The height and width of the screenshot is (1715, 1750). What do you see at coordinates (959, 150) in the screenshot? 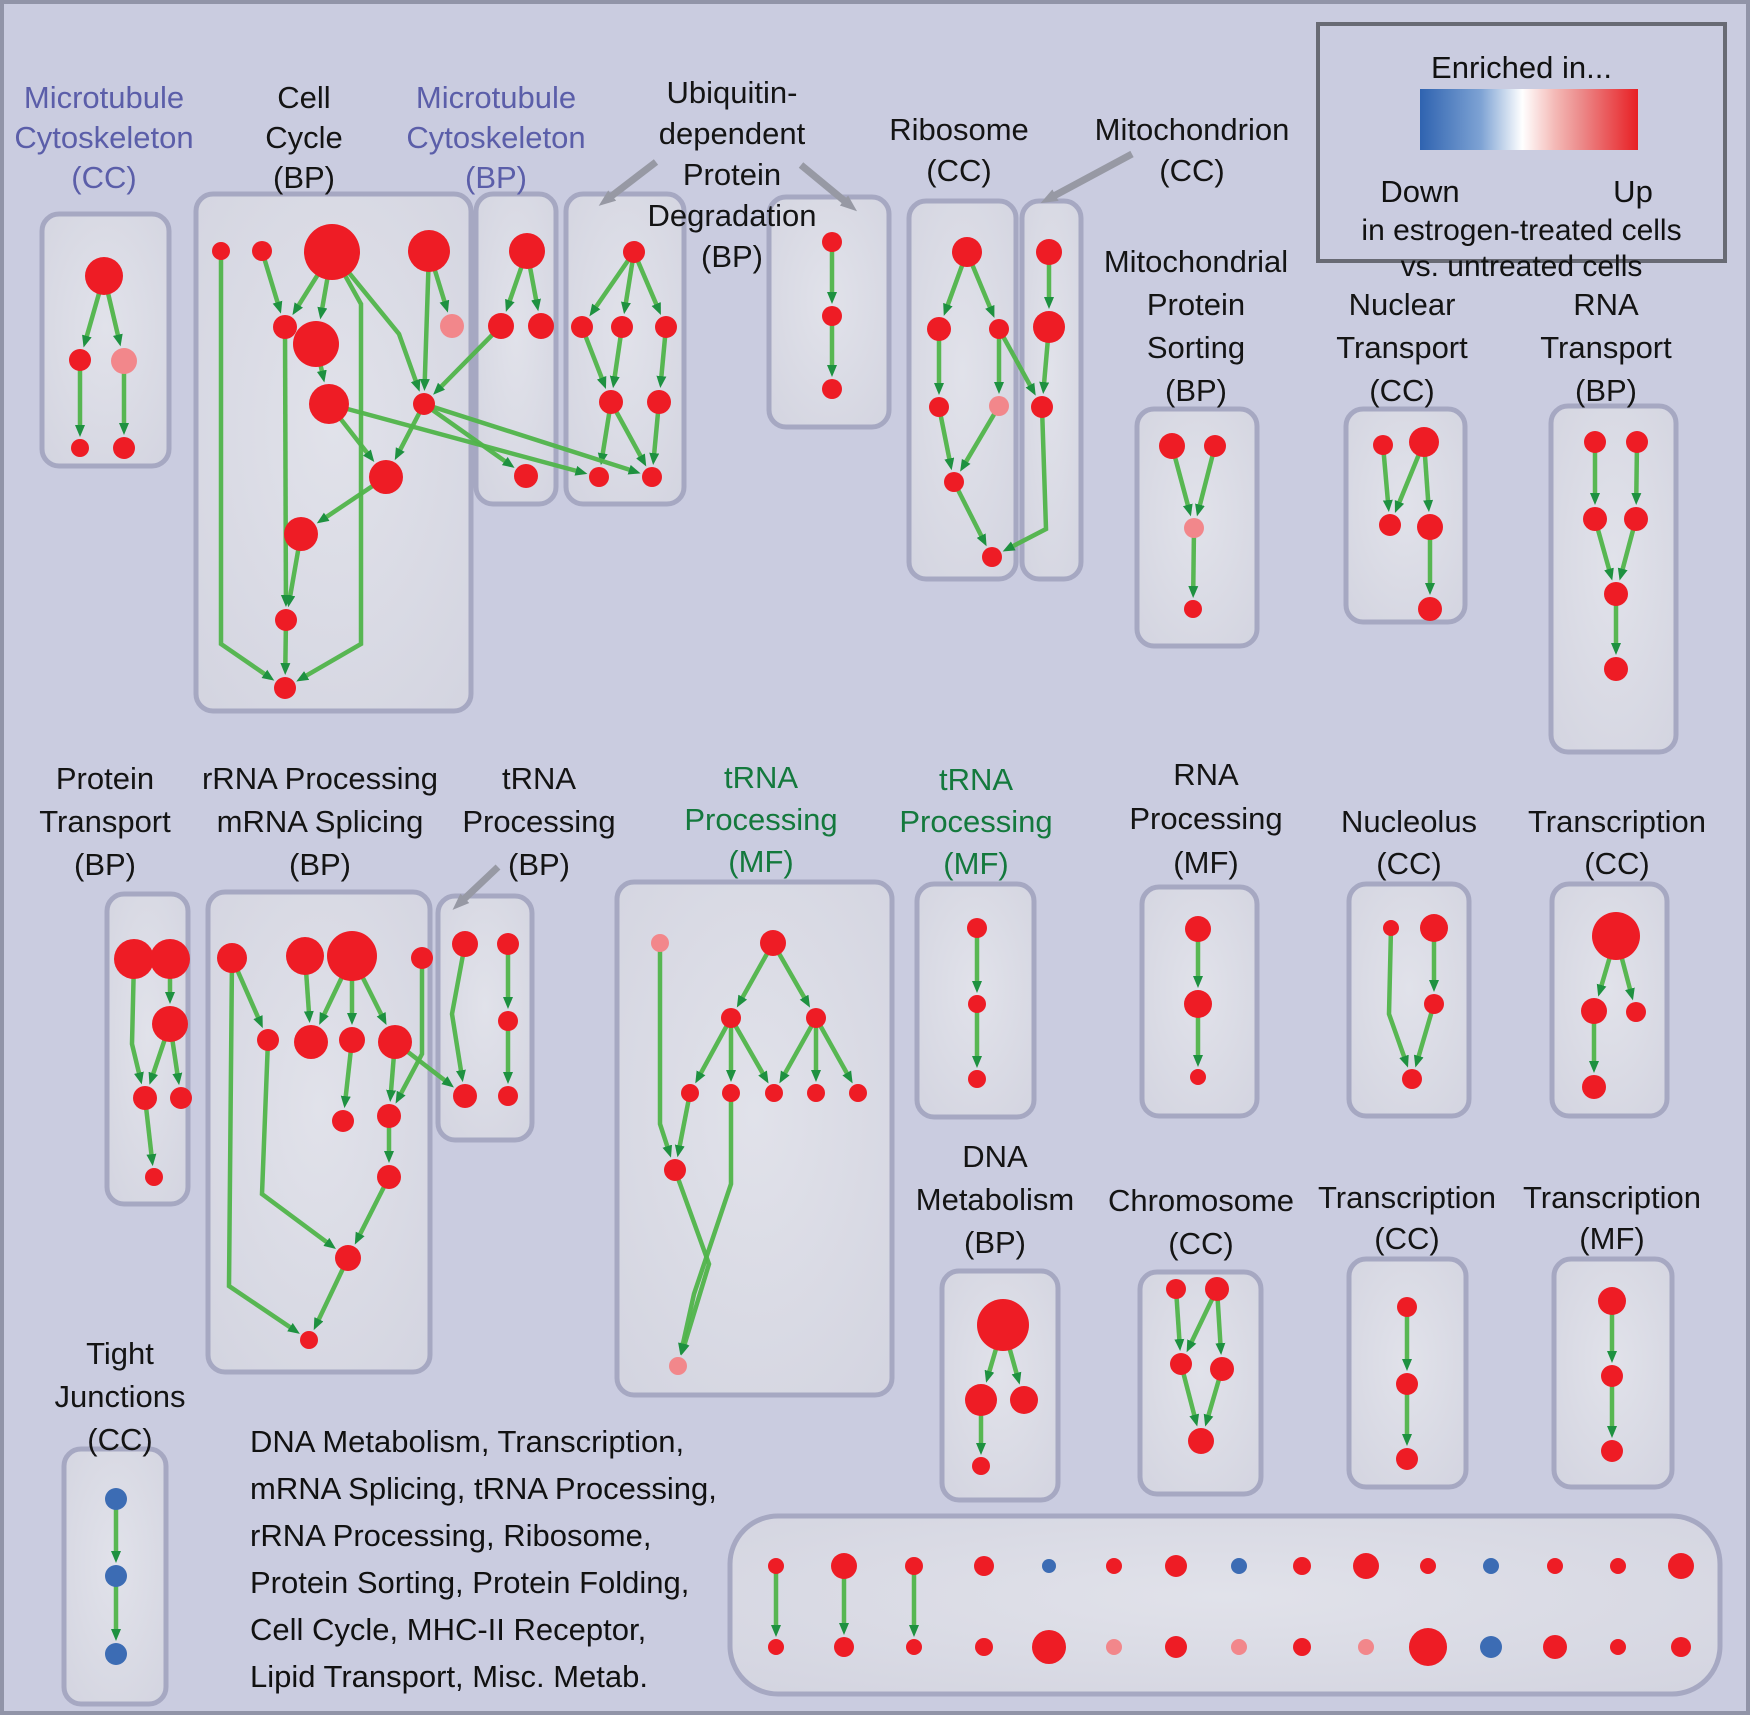
I see `cluster-label-ribosome: Ribosome (CC)` at bounding box center [959, 150].